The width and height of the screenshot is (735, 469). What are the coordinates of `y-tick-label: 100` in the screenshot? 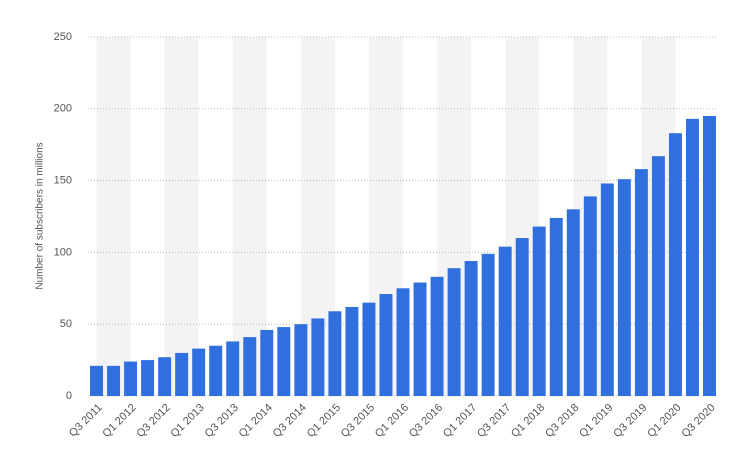 It's located at (63, 252).